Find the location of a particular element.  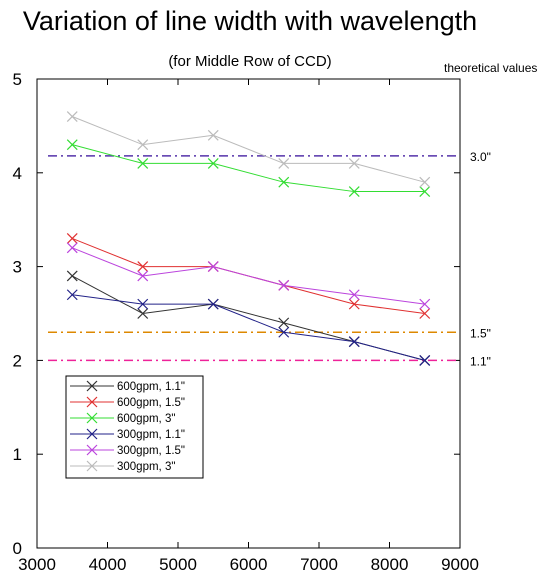

x-tick-label: 9000 is located at coordinates (460, 564).